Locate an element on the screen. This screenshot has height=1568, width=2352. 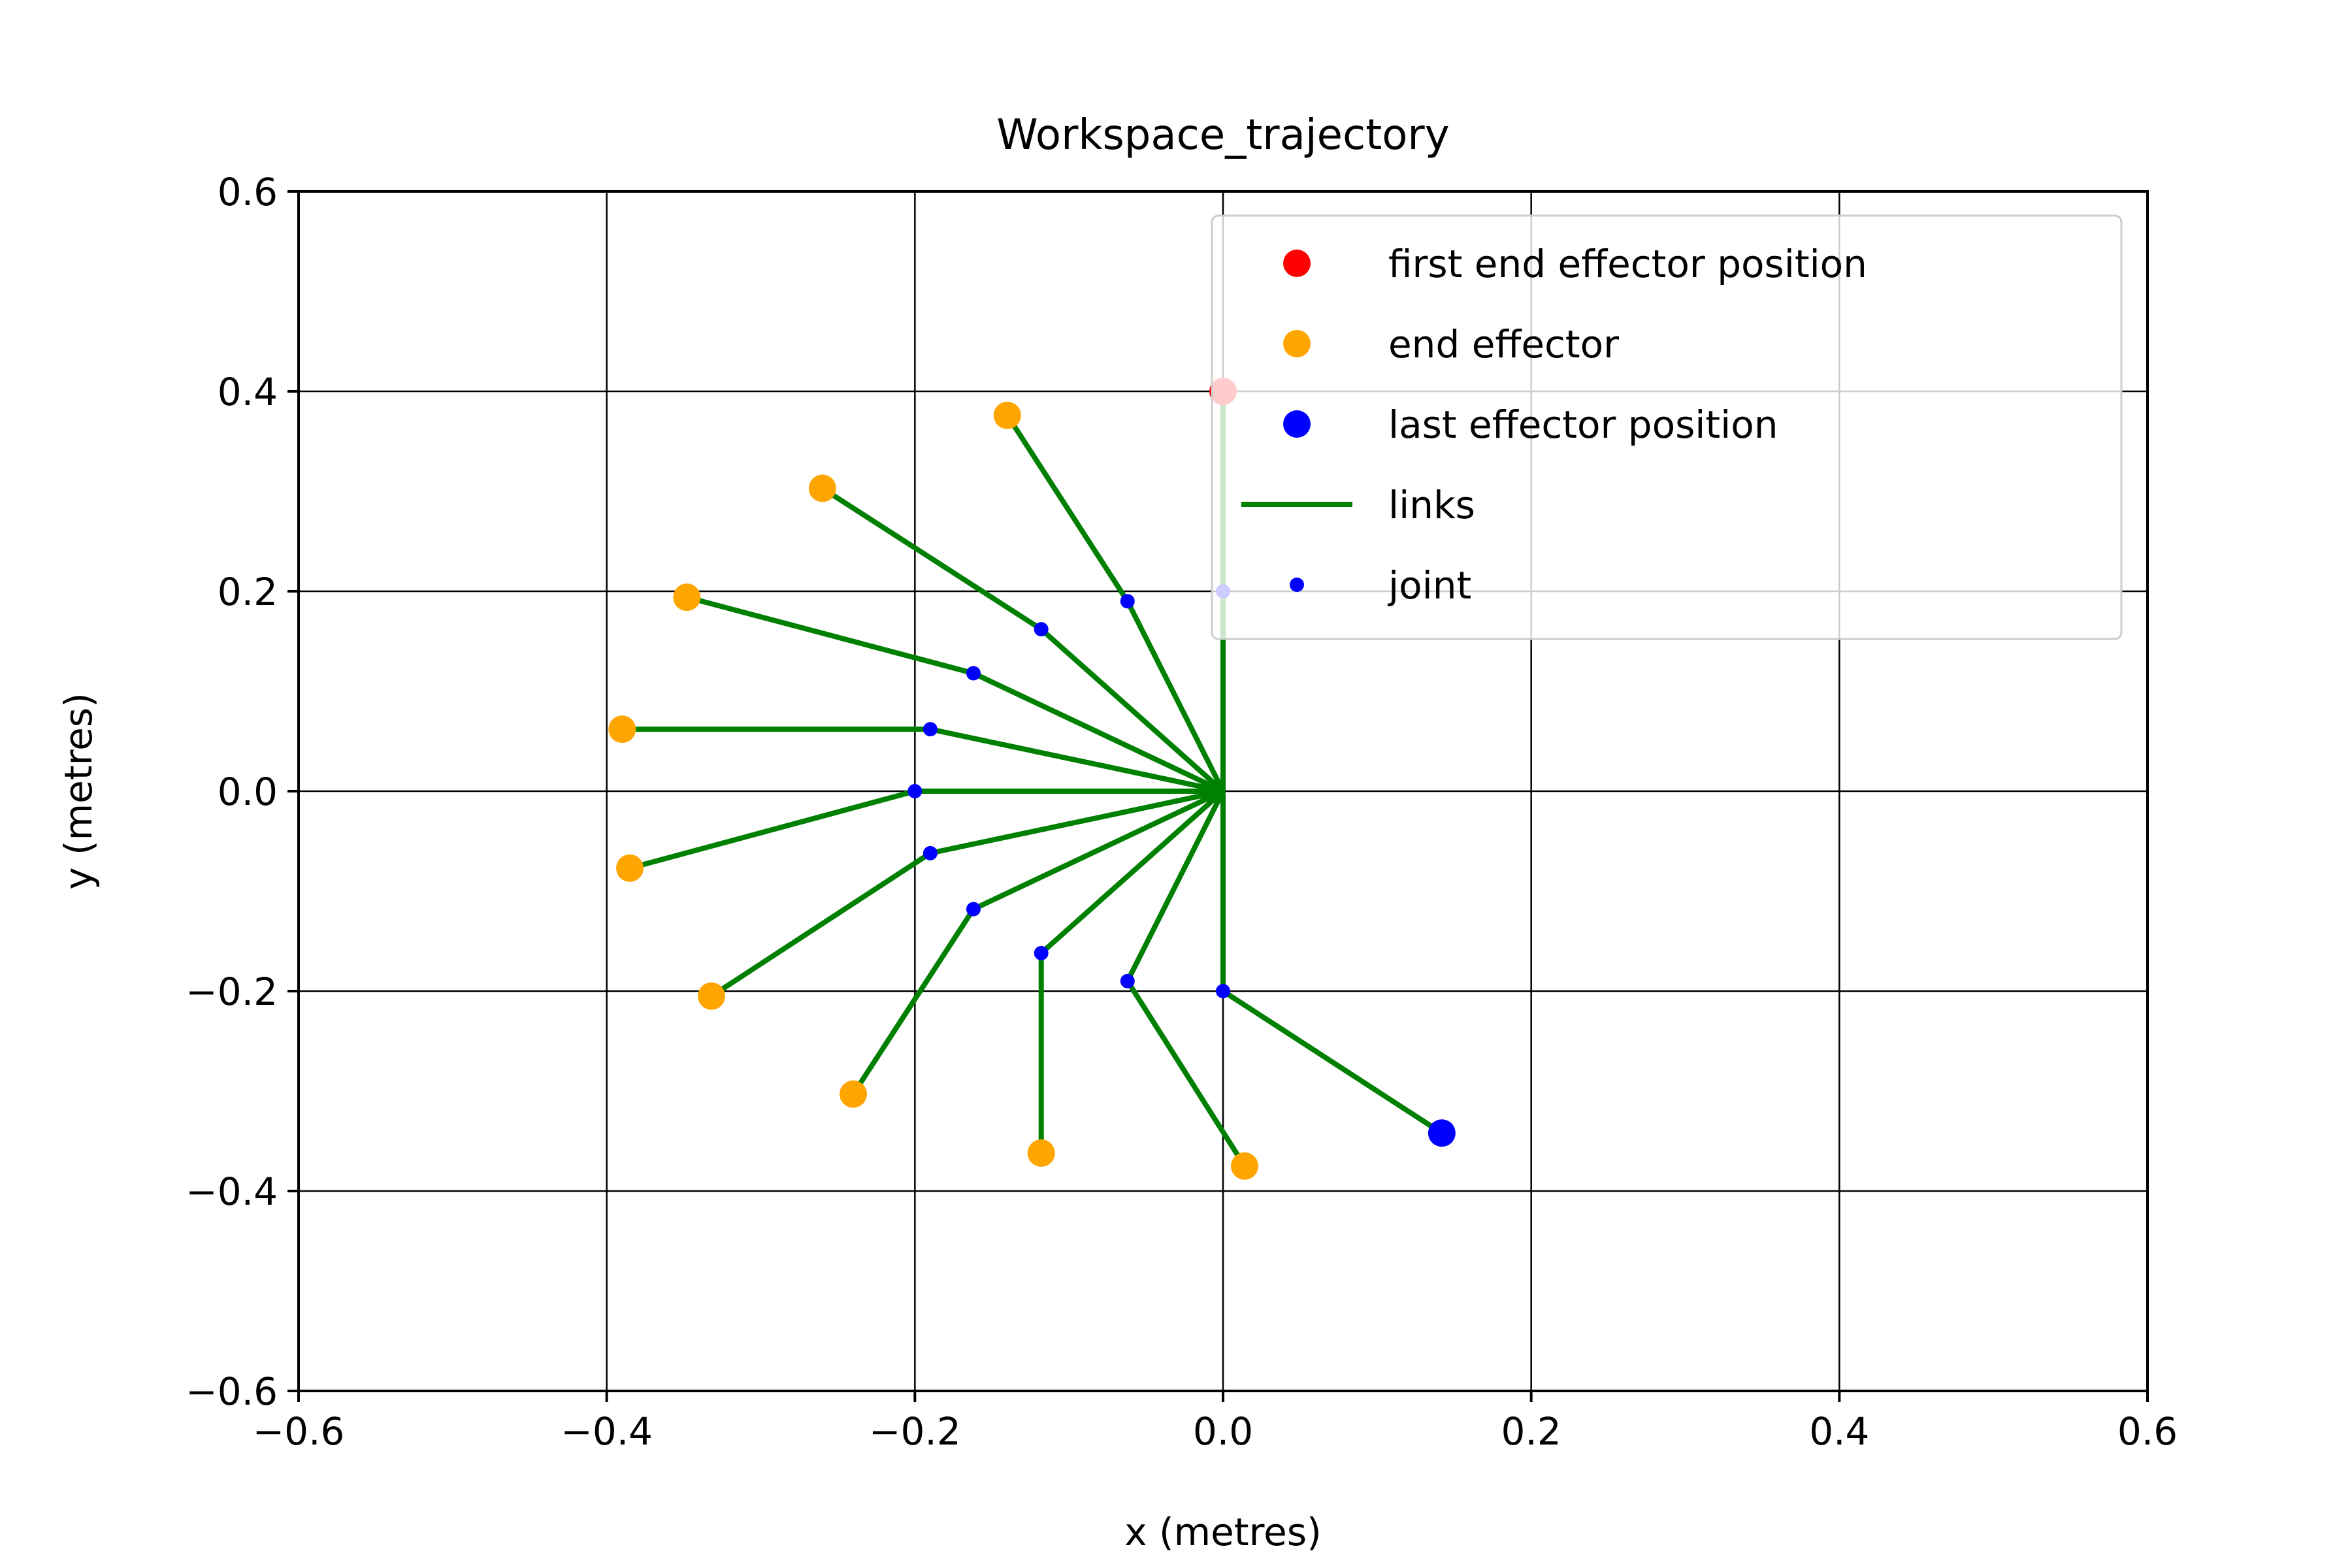
x-tick-label: 0.4 is located at coordinates (1839, 1431).